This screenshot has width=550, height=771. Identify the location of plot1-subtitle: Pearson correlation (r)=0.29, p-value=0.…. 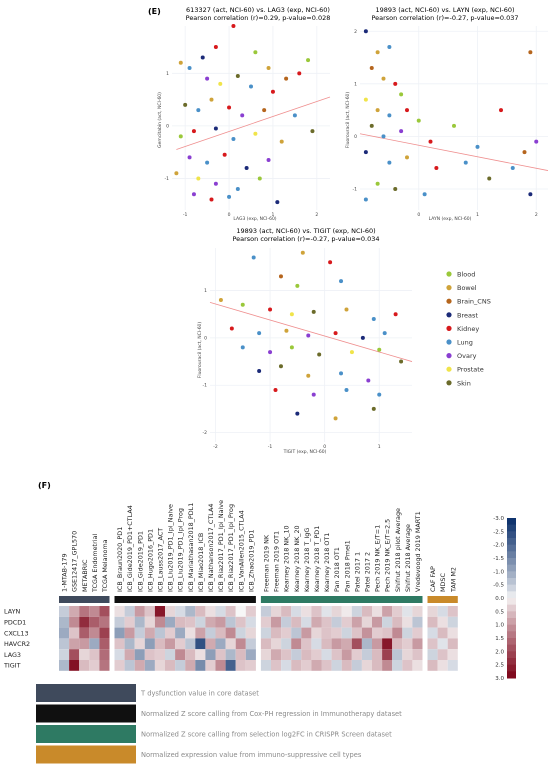
(258, 18).